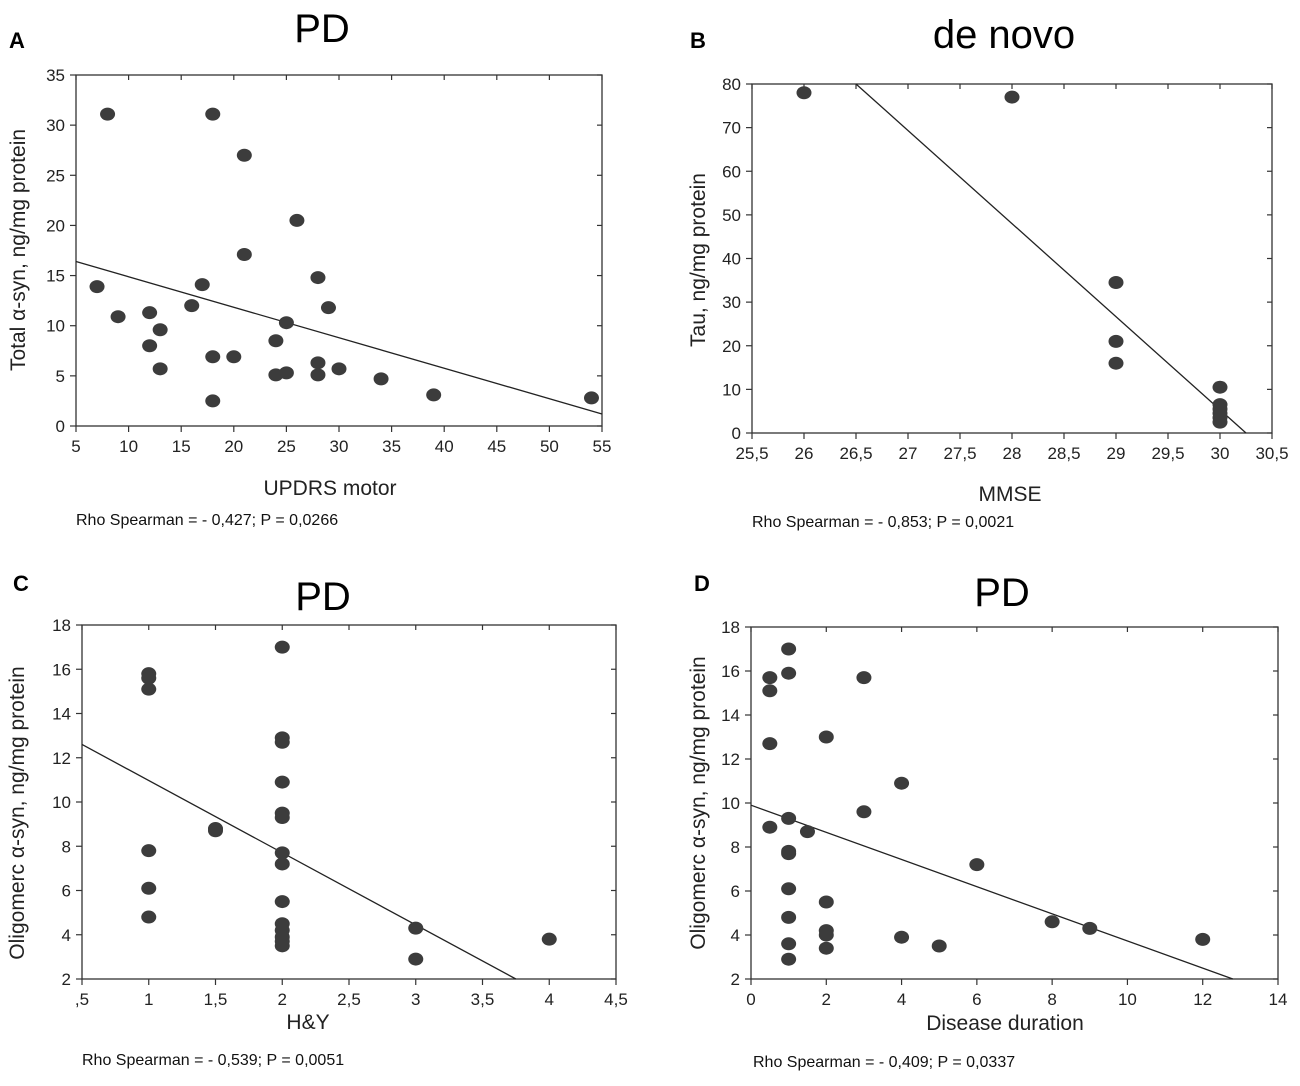 This screenshot has height=1086, width=1300. Describe the element at coordinates (66, 935) in the screenshot. I see `y-tick-label: 4` at that location.